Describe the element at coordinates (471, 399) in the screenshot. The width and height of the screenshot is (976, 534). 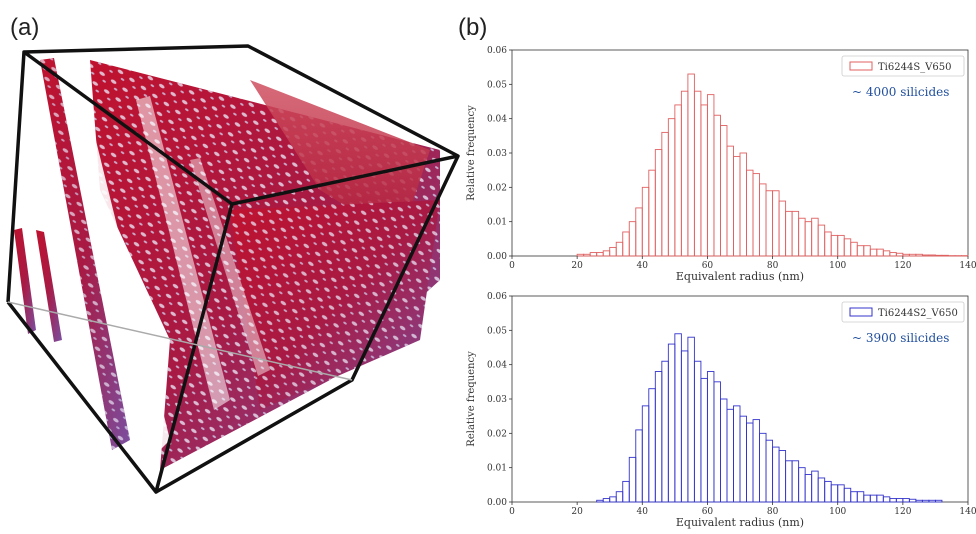
I see `y-axis-label: Relative frequency` at that location.